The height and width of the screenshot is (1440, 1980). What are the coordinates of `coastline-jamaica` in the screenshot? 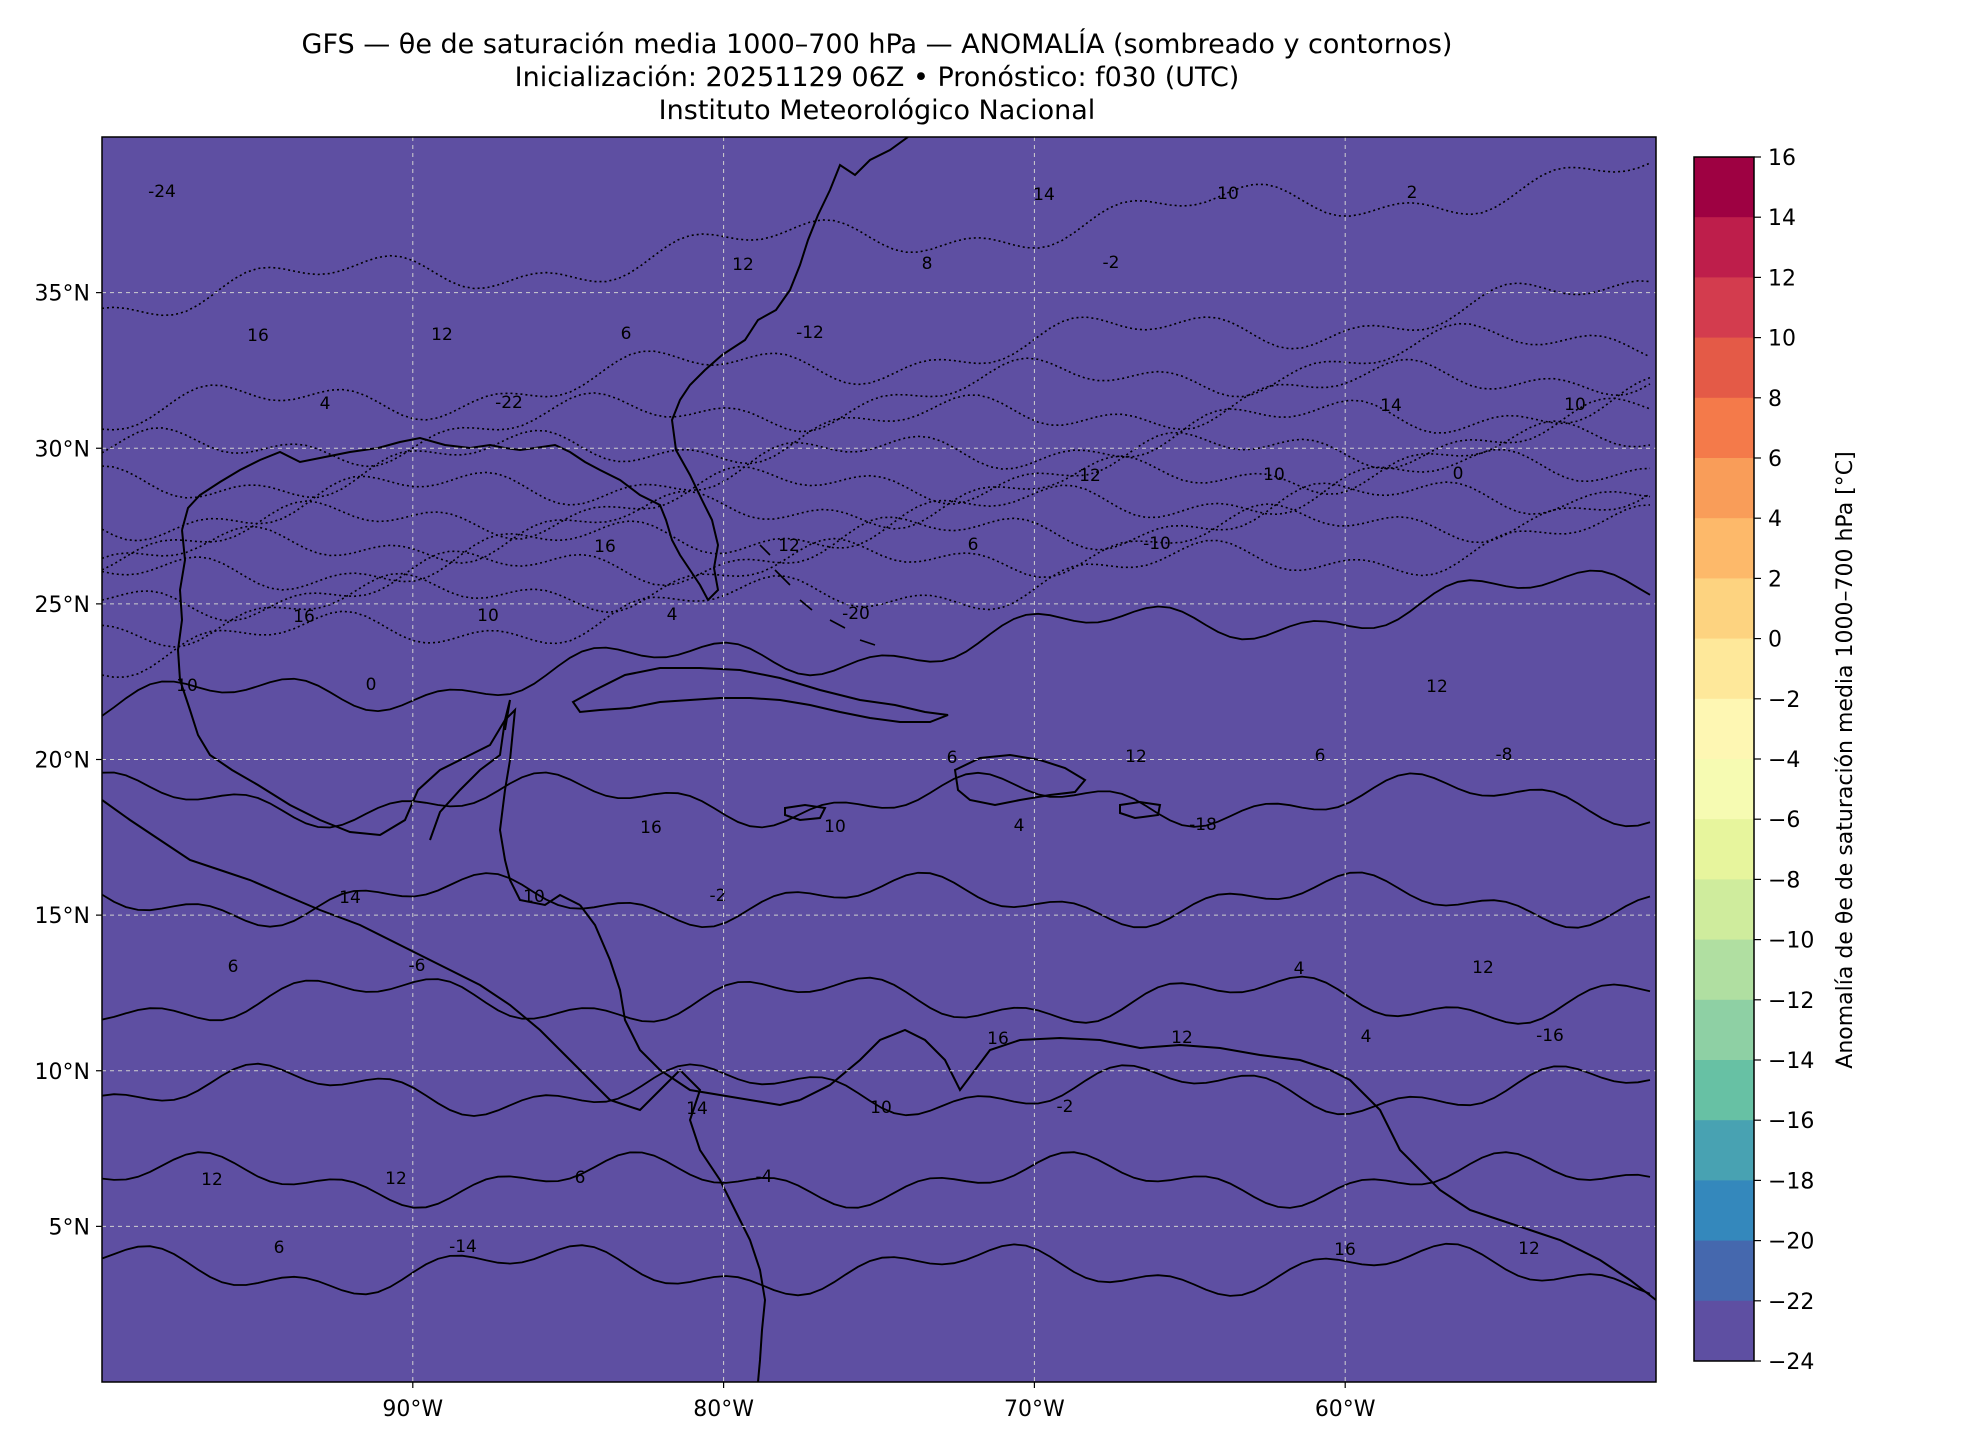 It's located at (805, 812).